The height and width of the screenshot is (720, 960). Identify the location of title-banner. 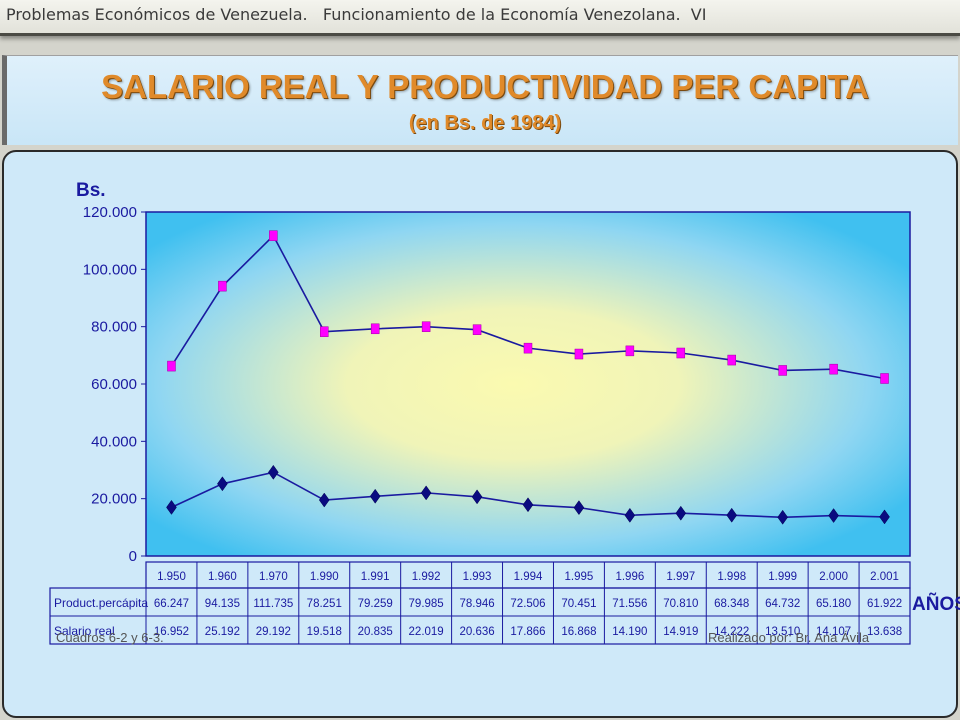
(480, 100).